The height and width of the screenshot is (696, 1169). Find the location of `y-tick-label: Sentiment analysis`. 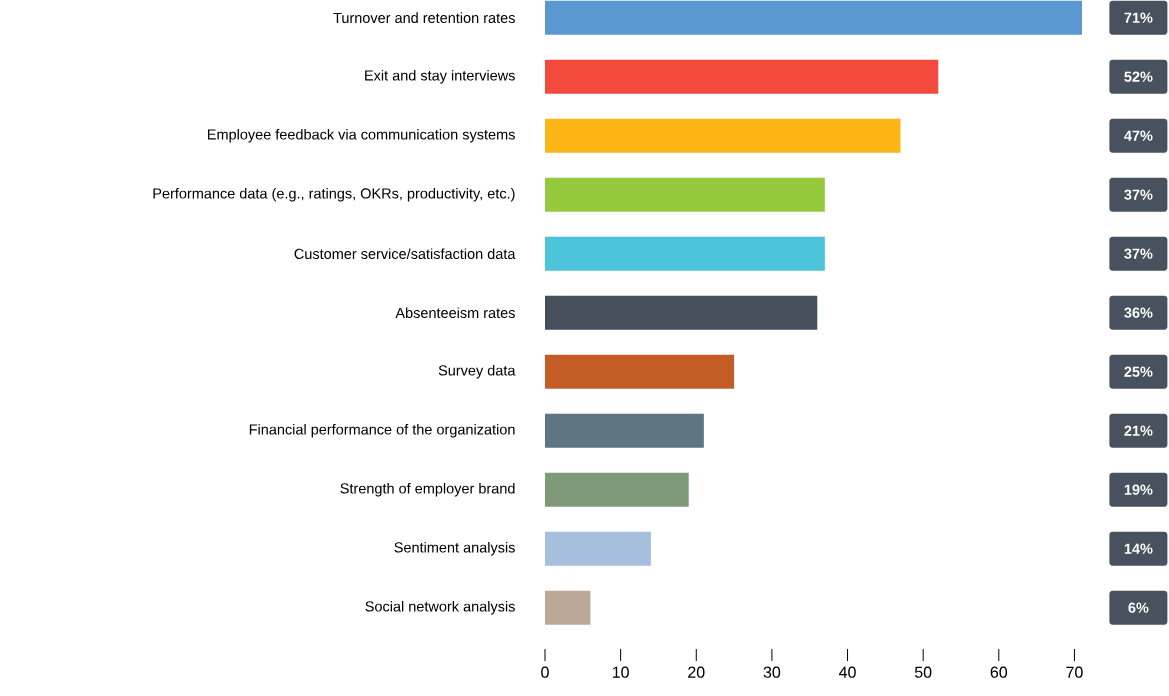

y-tick-label: Sentiment analysis is located at coordinates (454, 548).